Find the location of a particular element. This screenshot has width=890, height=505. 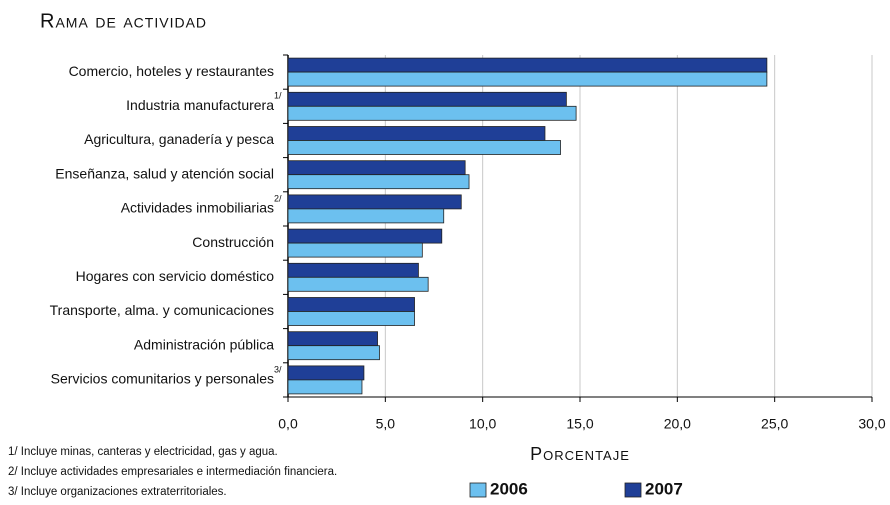

x-tick-label: 15,0 is located at coordinates (579, 424).